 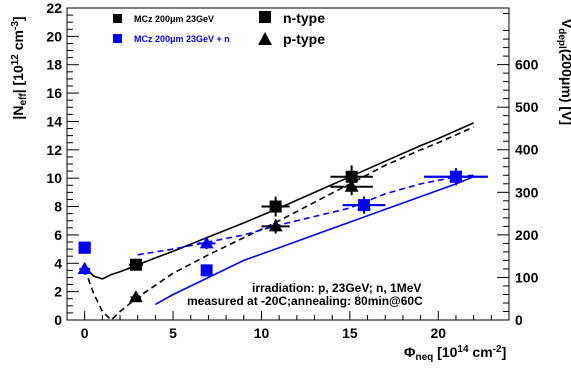 What do you see at coordinates (262, 333) in the screenshot?
I see `x-tick-label: 10` at bounding box center [262, 333].